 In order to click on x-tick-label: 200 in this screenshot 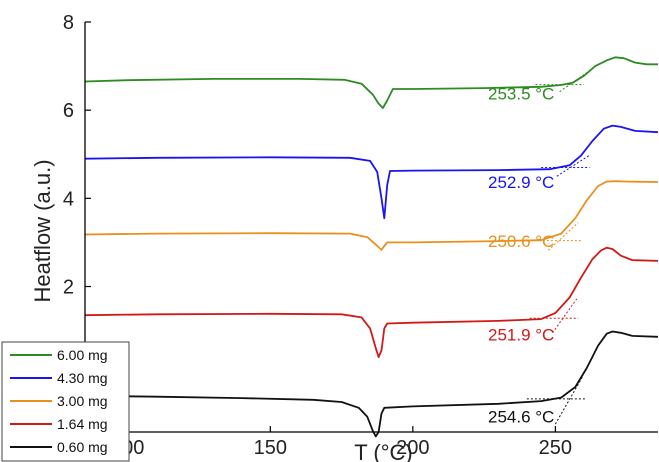, I will do `click(412, 448)`.